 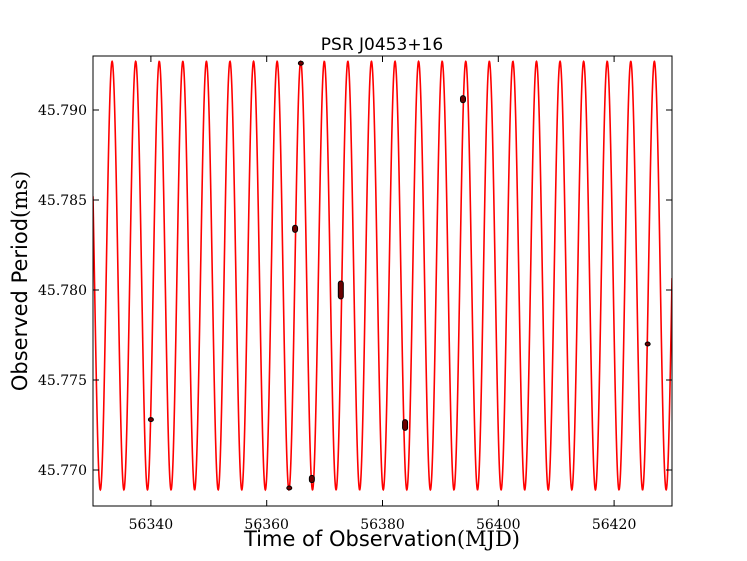 I want to click on x-tick-label: 56420, so click(x=614, y=525).